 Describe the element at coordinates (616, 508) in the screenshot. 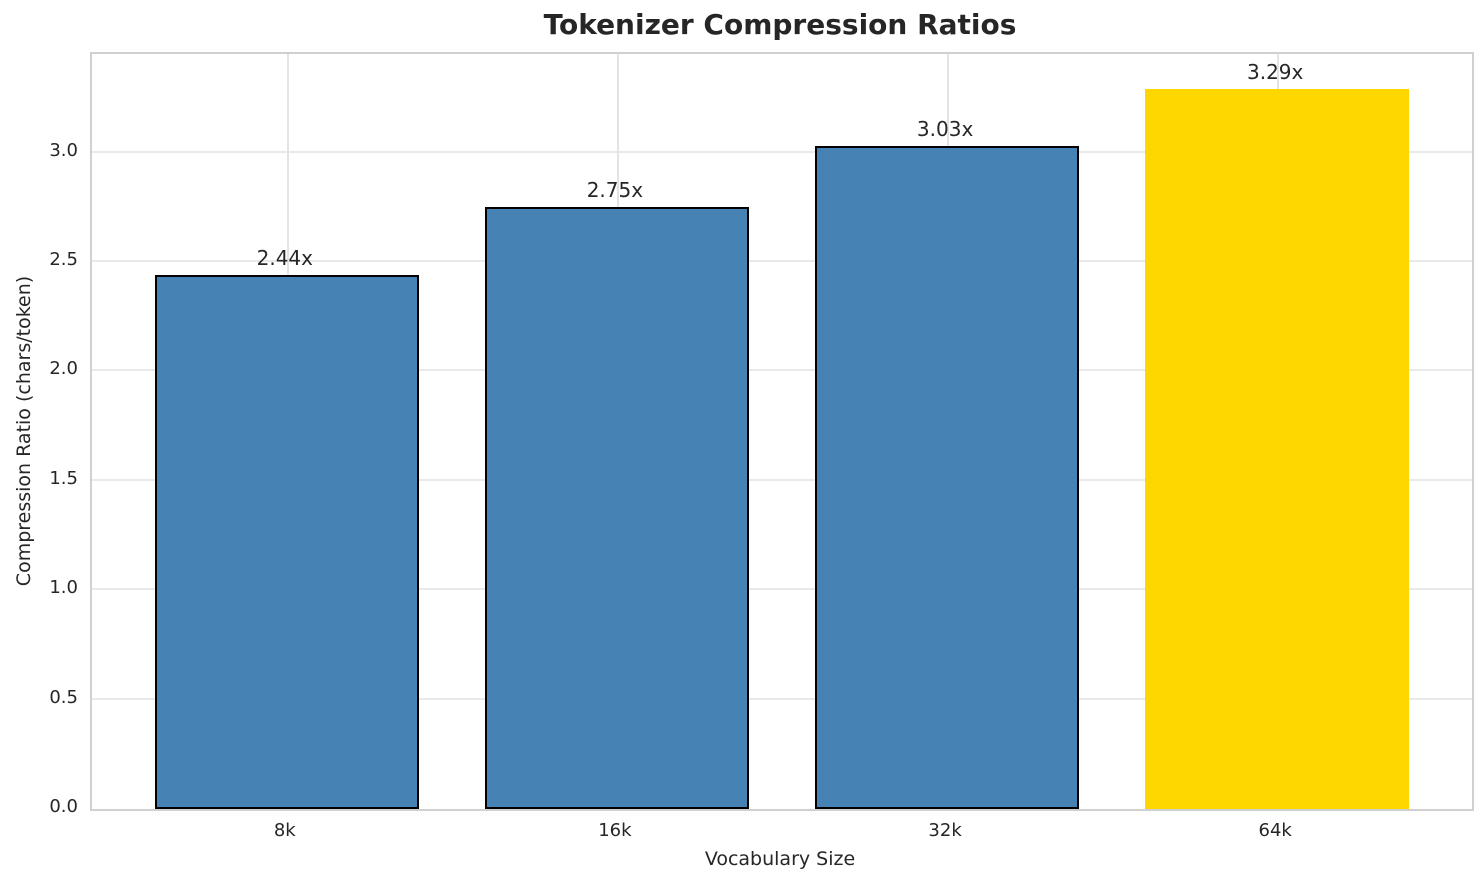

I see `bar-16k` at that location.